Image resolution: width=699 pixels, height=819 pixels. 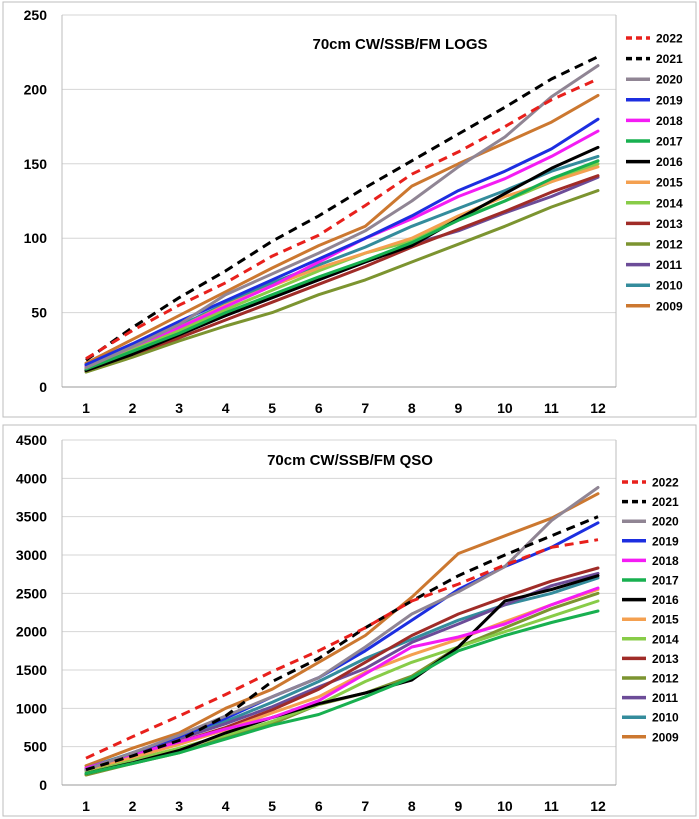 I want to click on y-tick-label: 4500, so click(x=31, y=440).